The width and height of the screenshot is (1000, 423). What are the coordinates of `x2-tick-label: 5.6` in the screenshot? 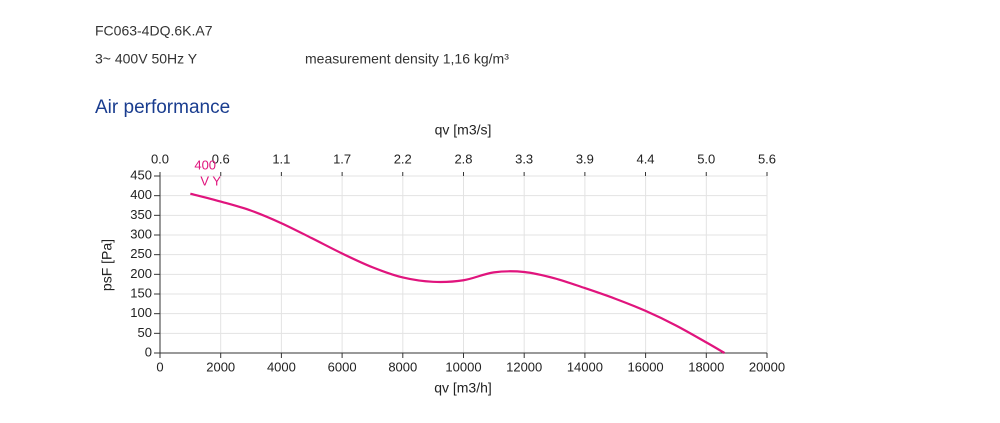 It's located at (767, 158).